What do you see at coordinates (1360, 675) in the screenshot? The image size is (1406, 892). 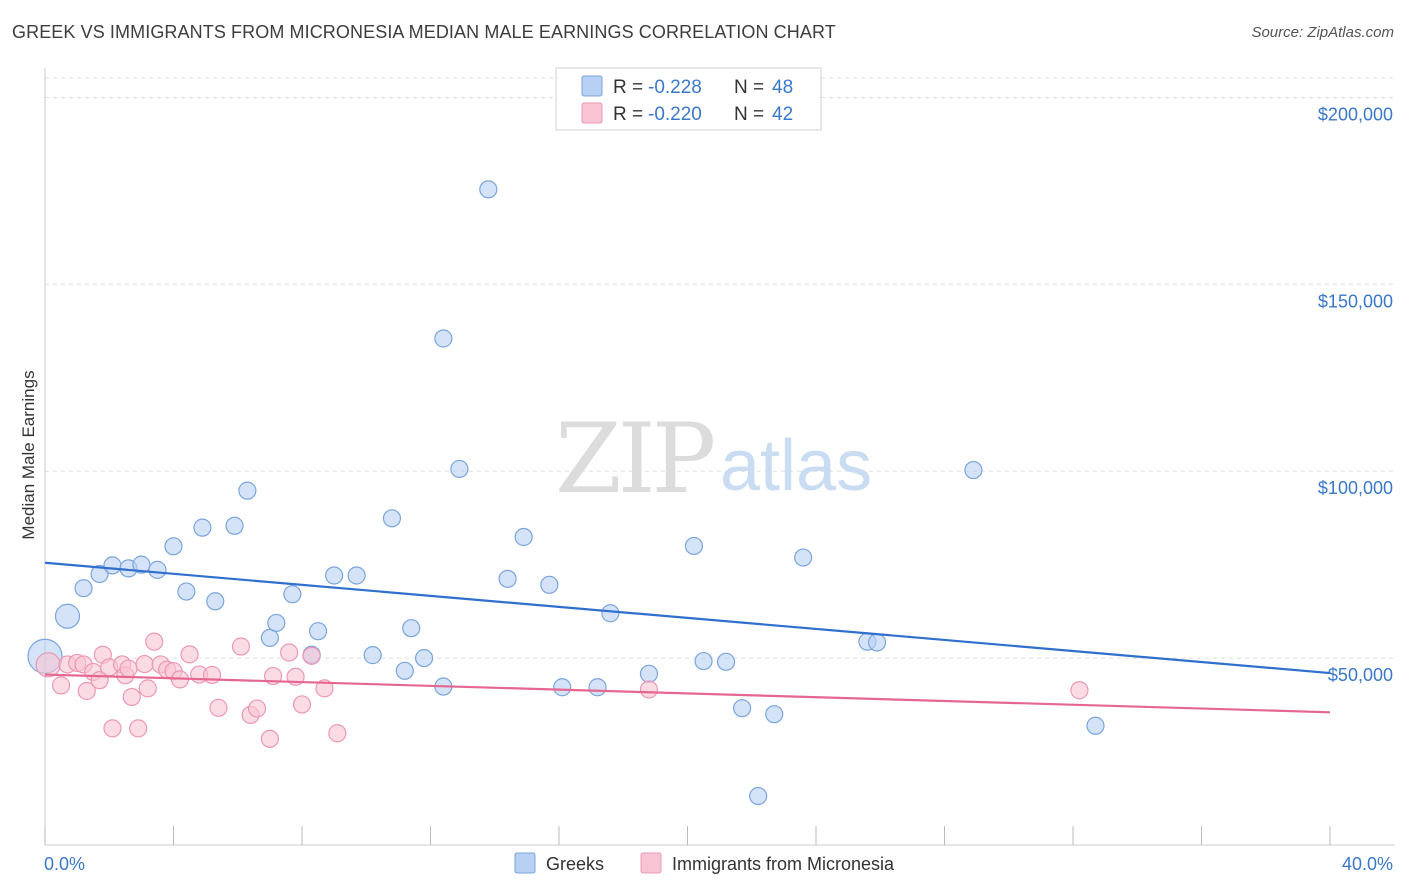 I see `y-tick-label: $50,000` at bounding box center [1360, 675].